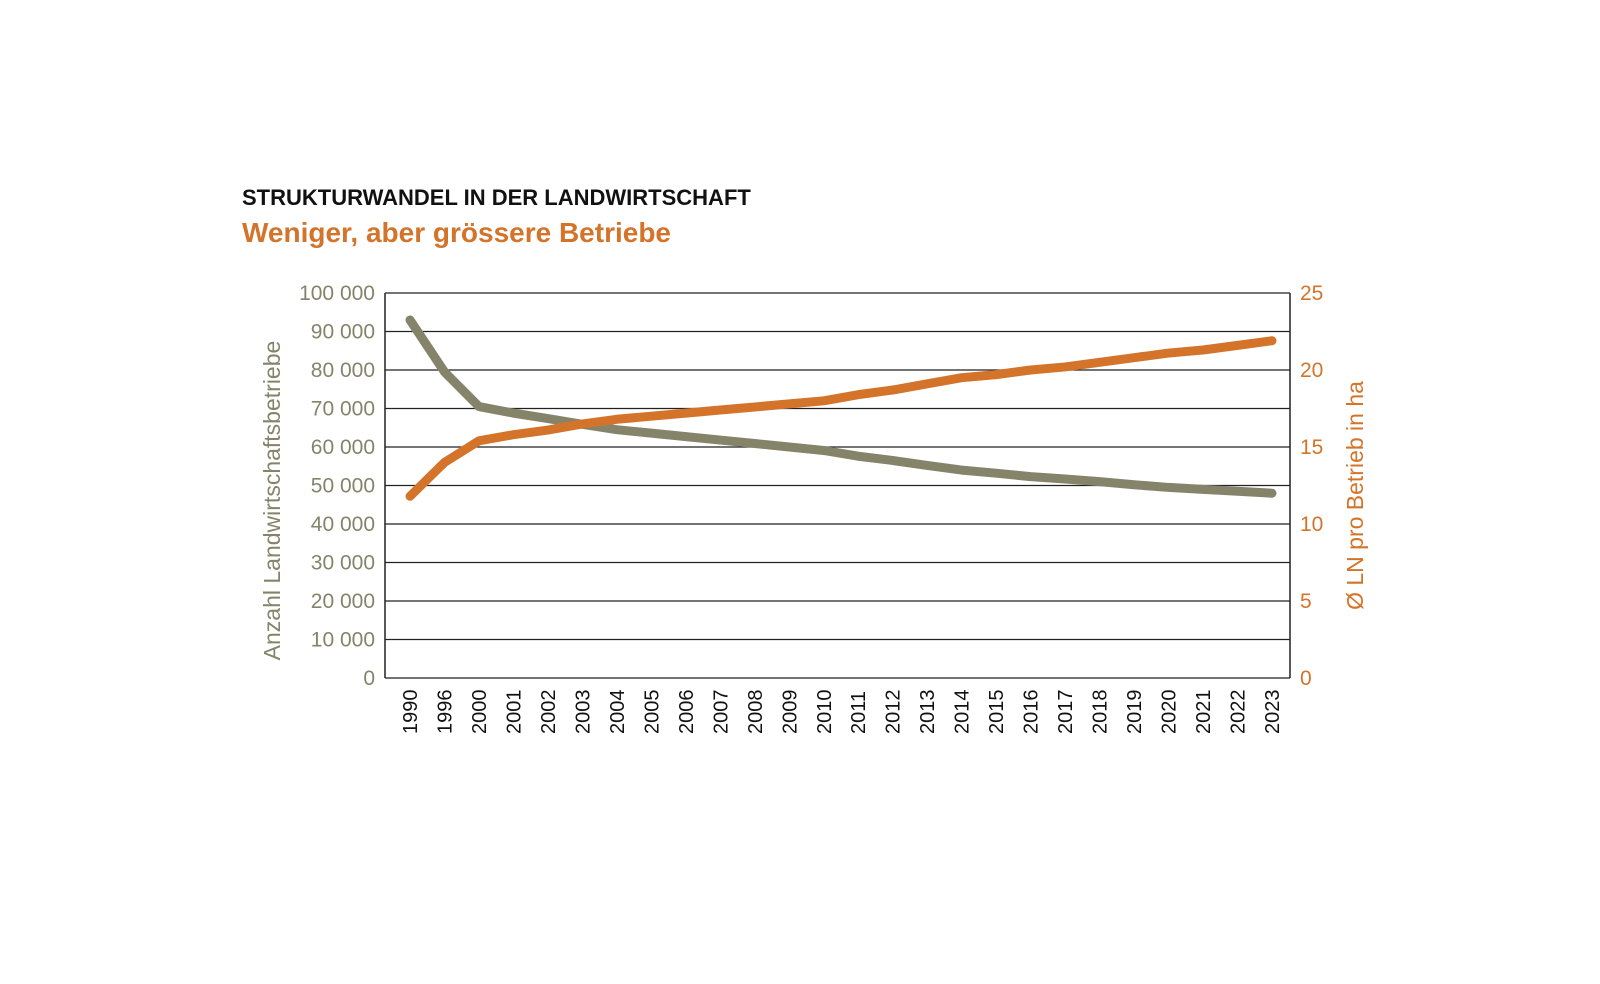 Image resolution: width=1600 pixels, height=984 pixels. What do you see at coordinates (790, 712) in the screenshot?
I see `x-tick-label: 2009` at bounding box center [790, 712].